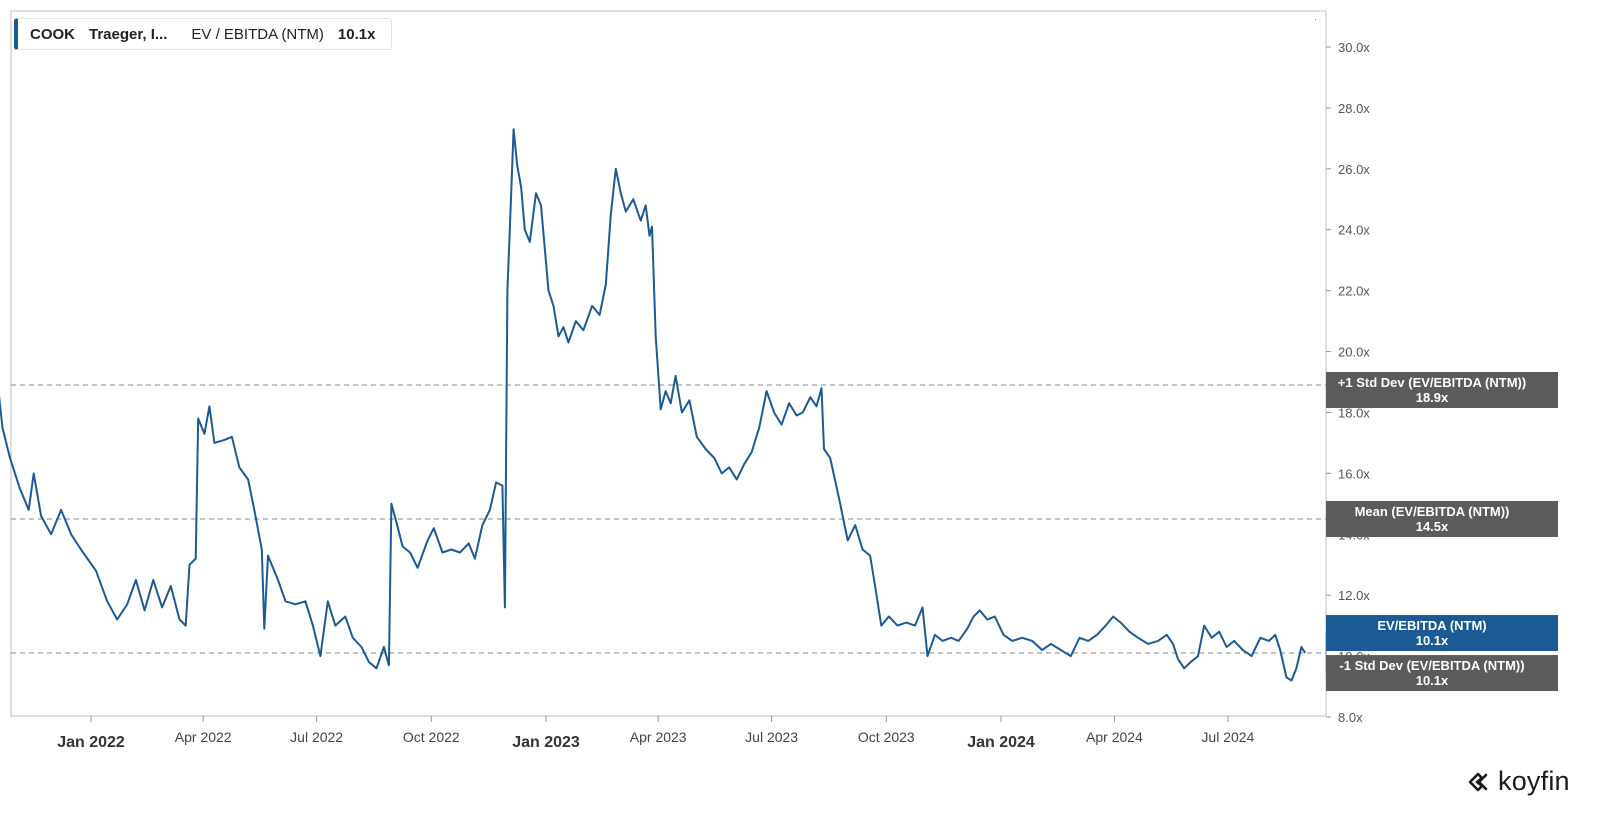  I want to click on current-value-tag: EV/EBITDA (NTM)10.1x, so click(1442, 633).